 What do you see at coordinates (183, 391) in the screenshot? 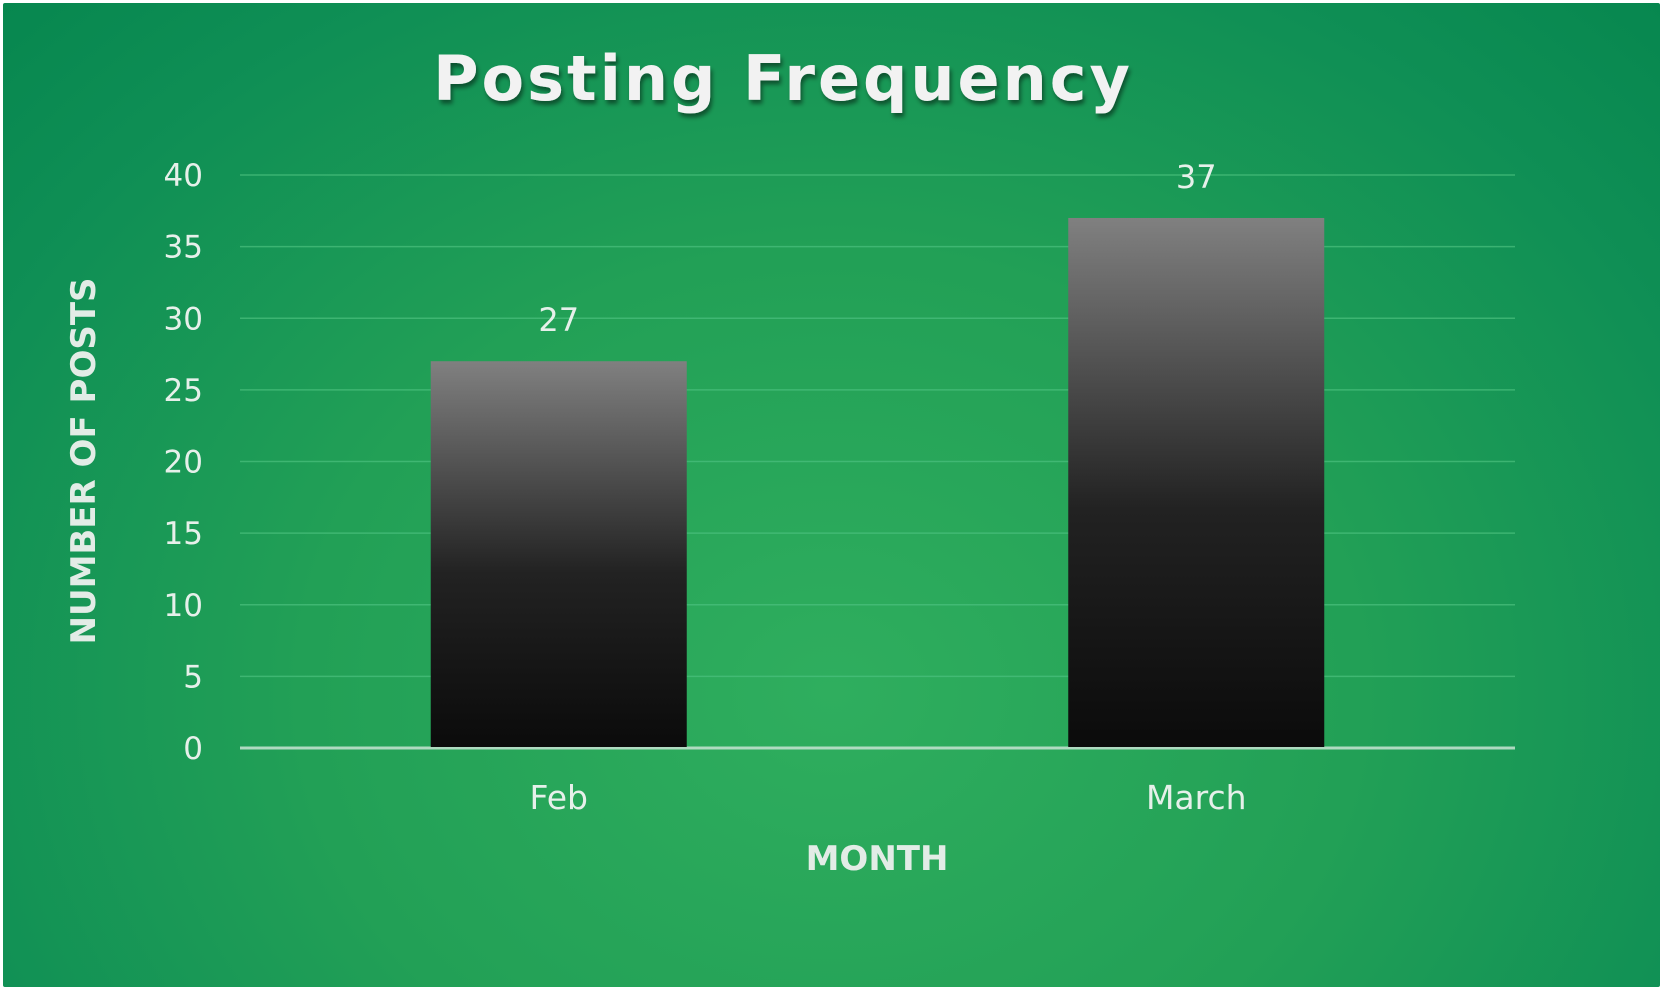
I see `y-tick-label: 25` at bounding box center [183, 391].